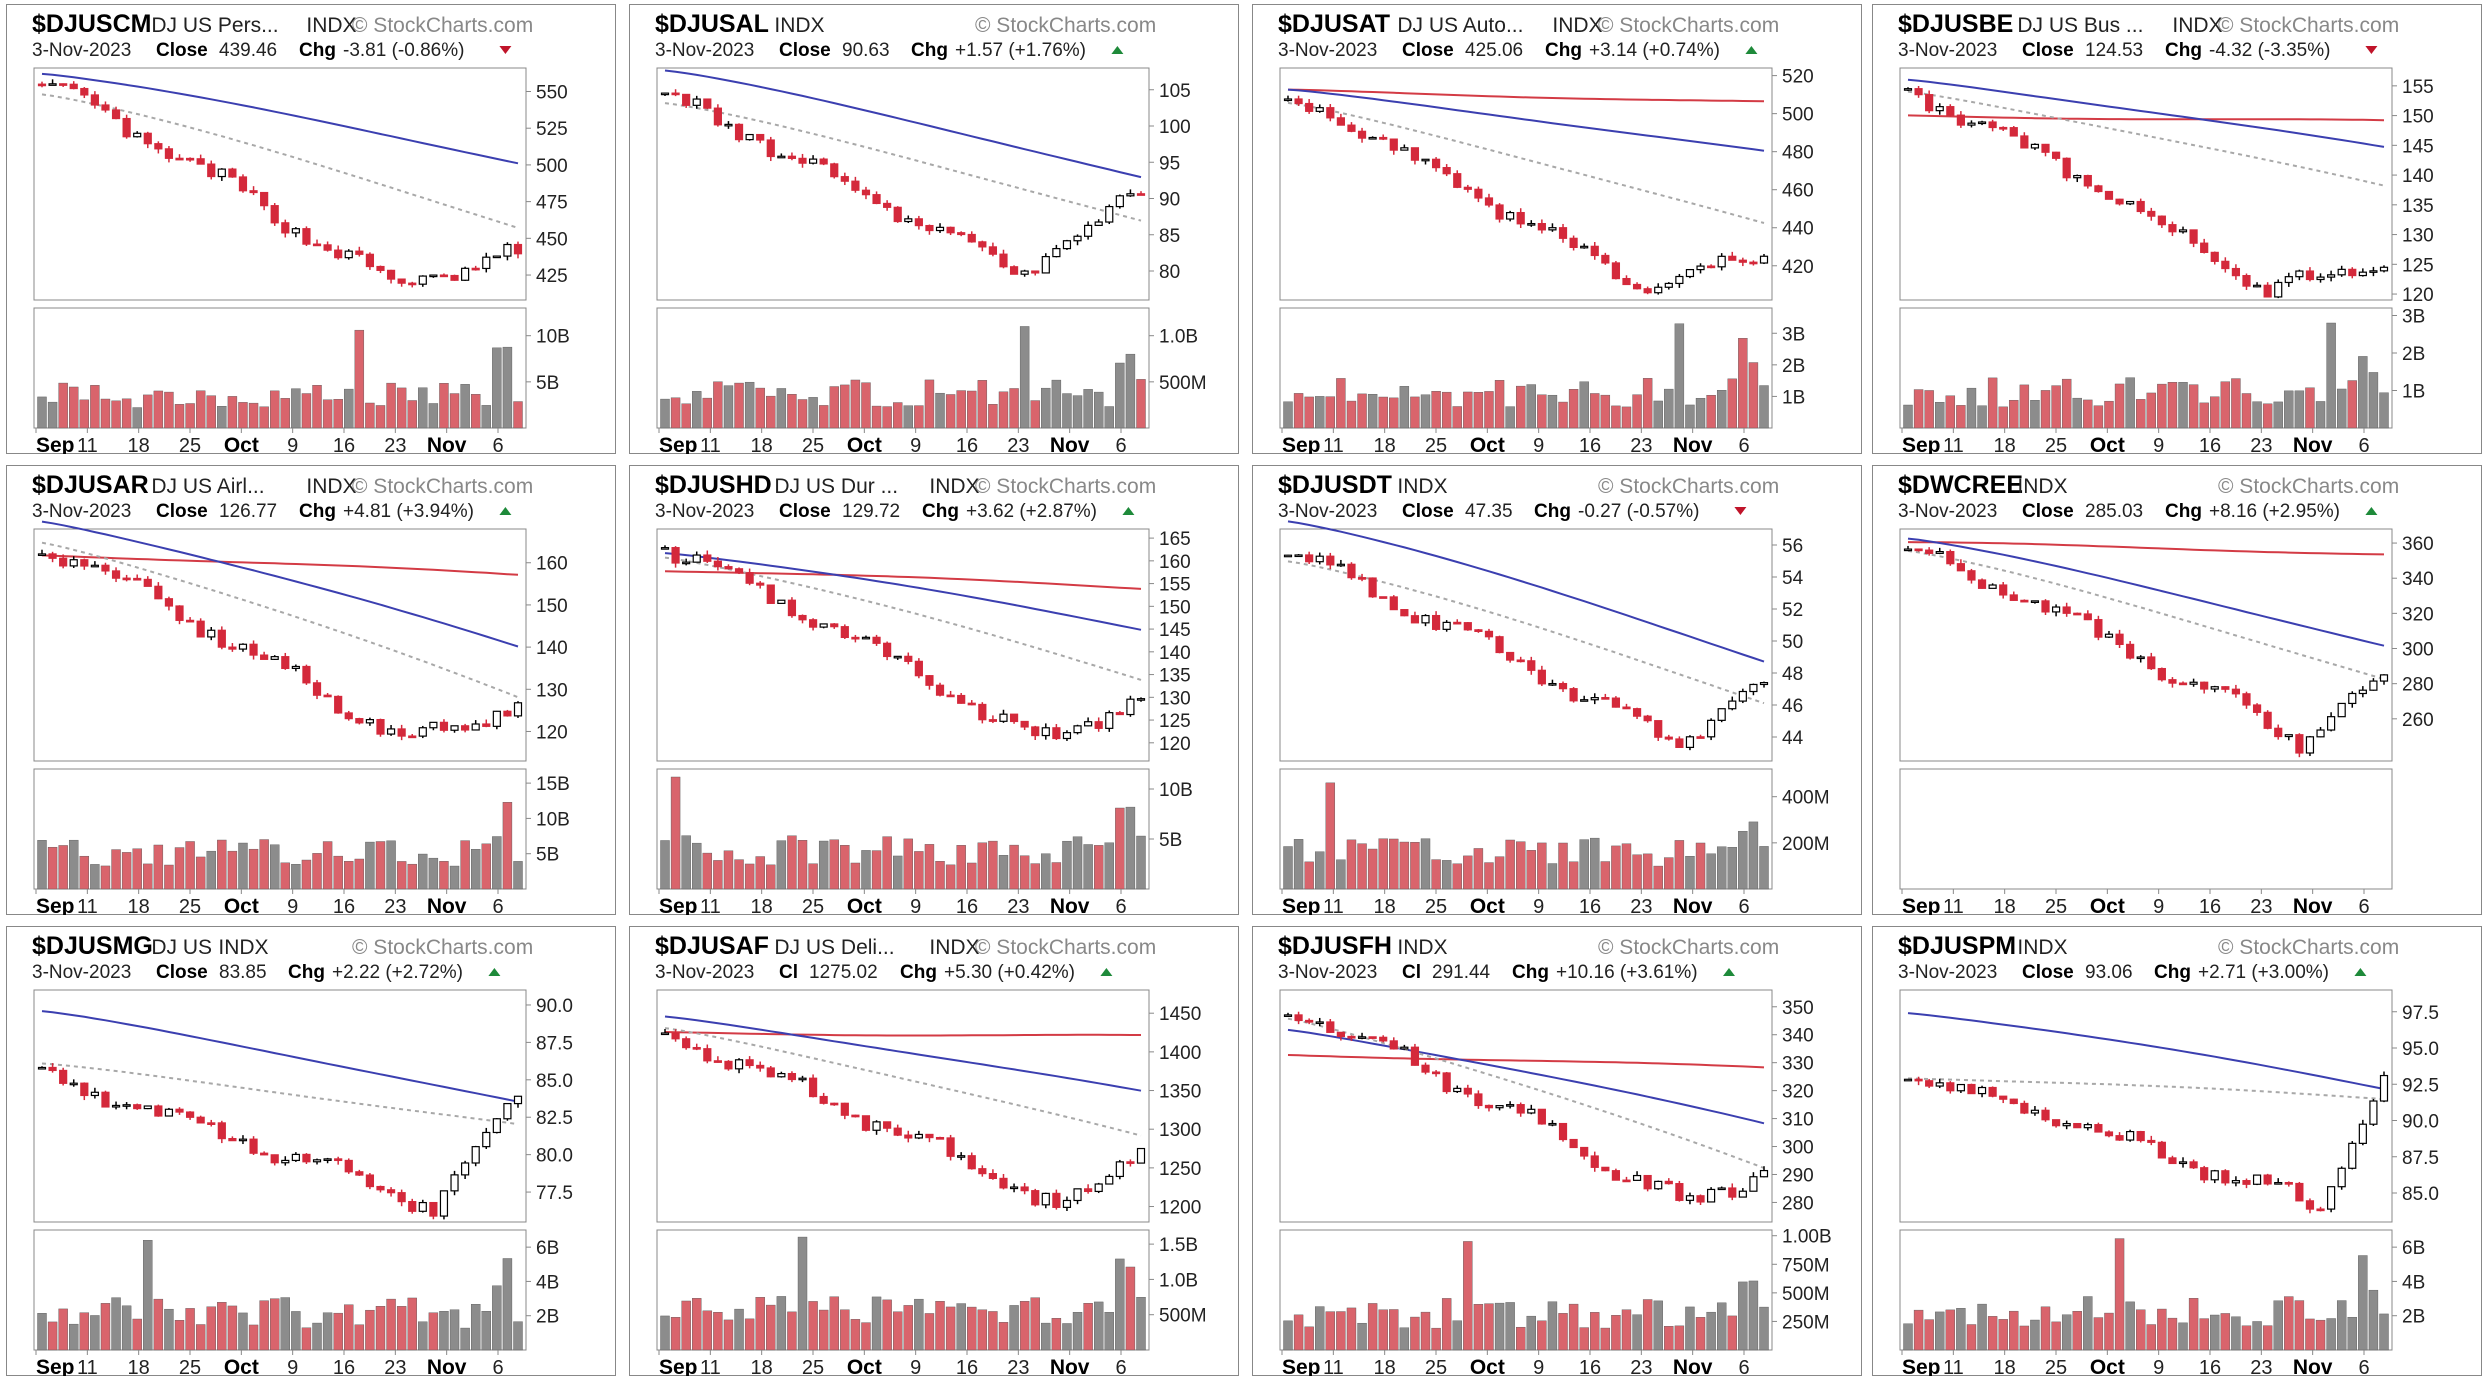  Describe the element at coordinates (243, 972) in the screenshot. I see `close-value: 83.85` at that location.